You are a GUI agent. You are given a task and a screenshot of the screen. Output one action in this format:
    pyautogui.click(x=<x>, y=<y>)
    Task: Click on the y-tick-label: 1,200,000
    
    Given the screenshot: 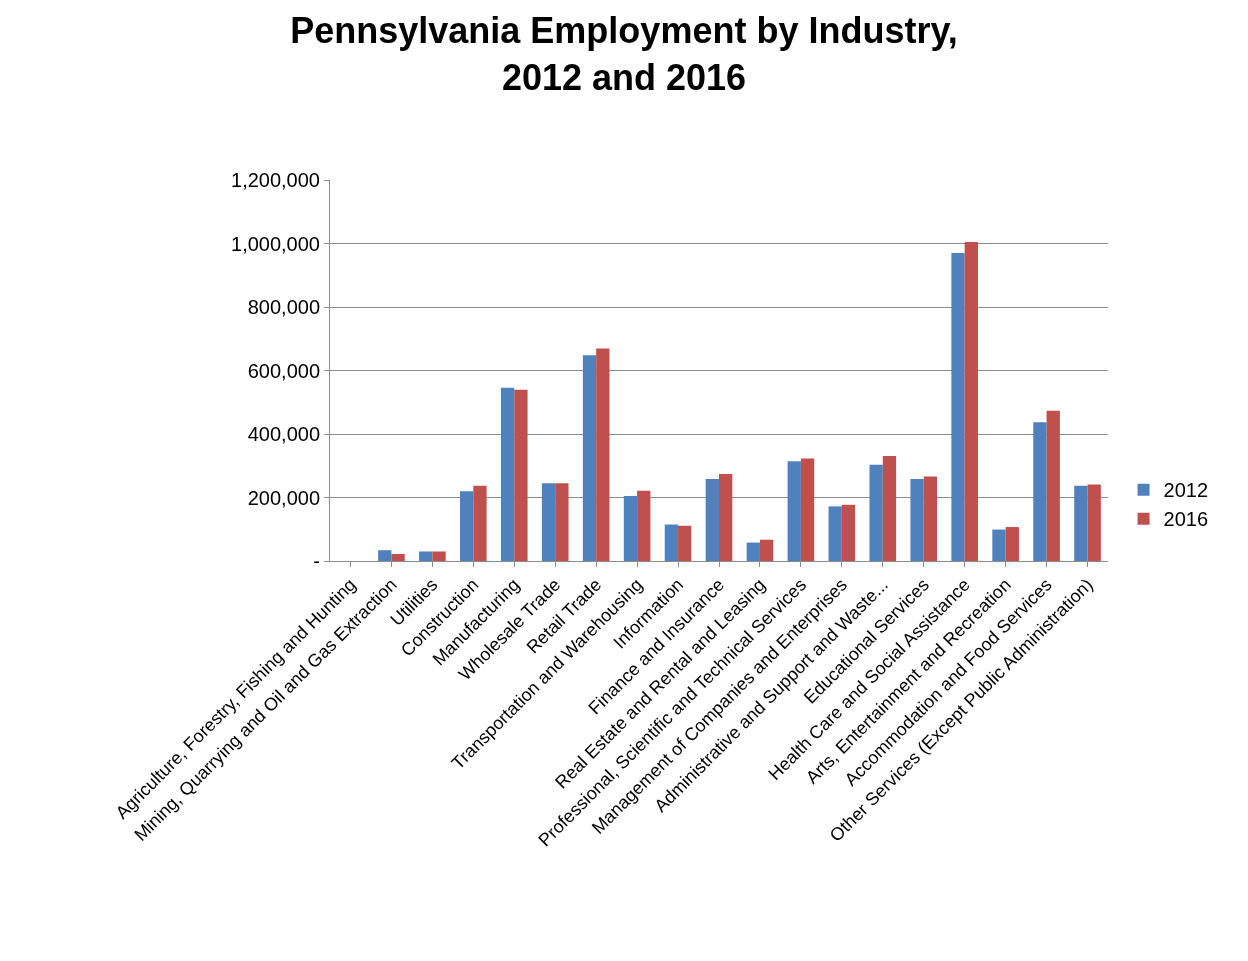 What is the action you would take?
    pyautogui.click(x=275, y=180)
    